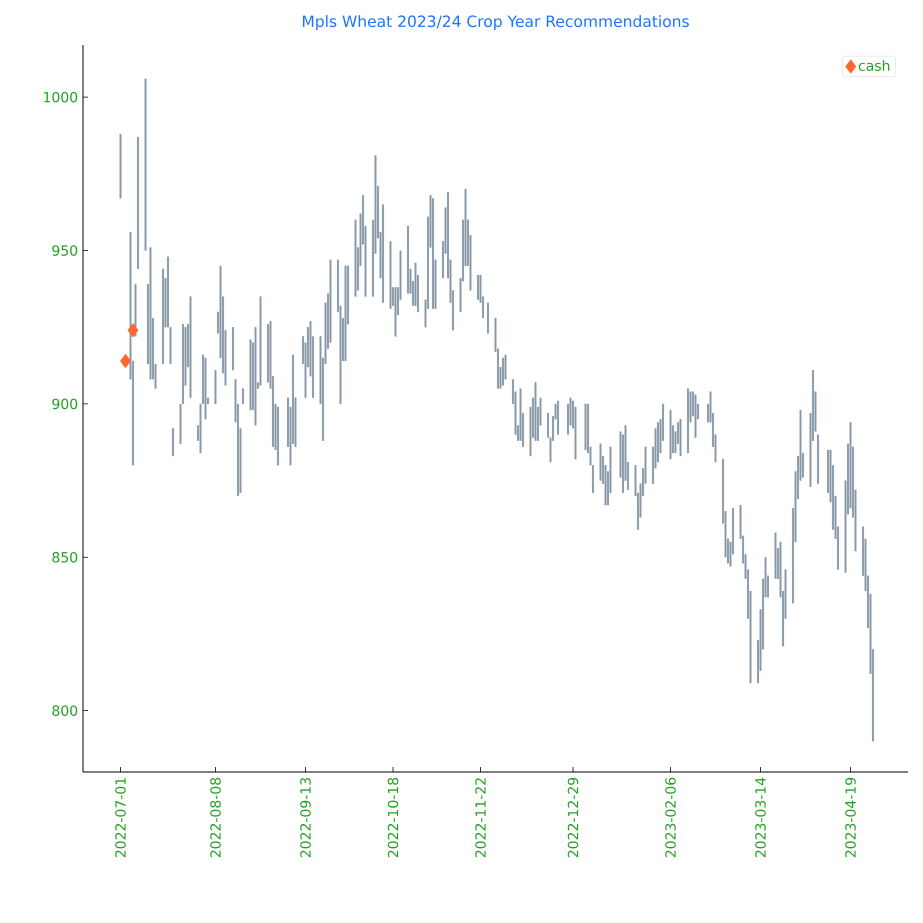 The height and width of the screenshot is (923, 923). What do you see at coordinates (65, 404) in the screenshot?
I see `y-tick-label: 900` at bounding box center [65, 404].